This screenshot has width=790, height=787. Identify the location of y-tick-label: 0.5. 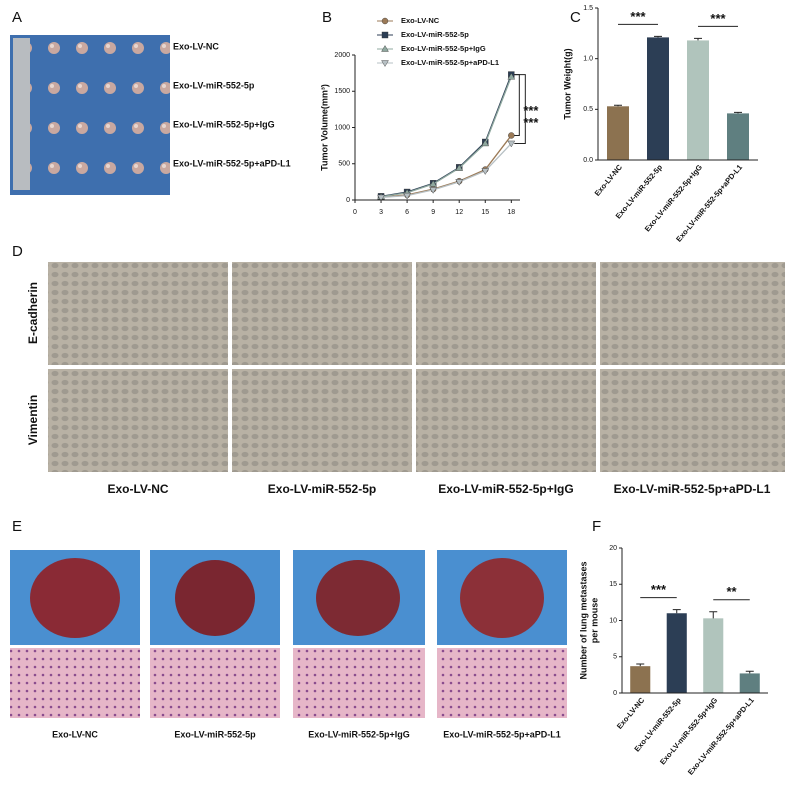
(588, 109).